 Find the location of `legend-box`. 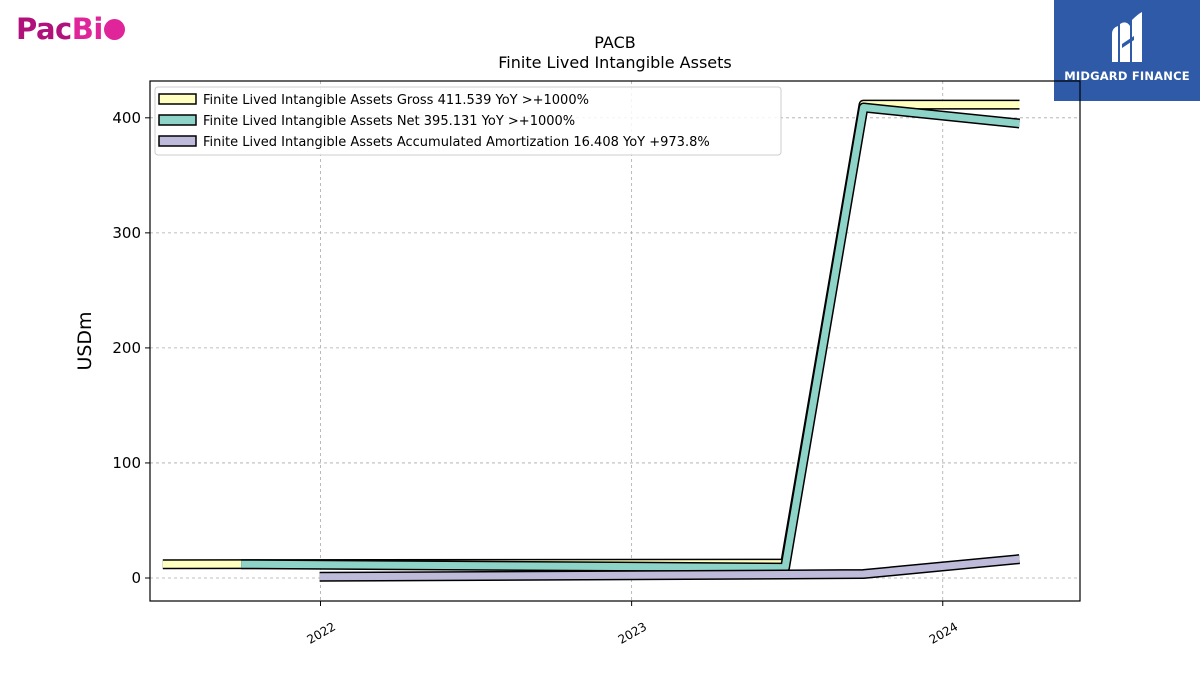

legend-box is located at coordinates (468, 121).